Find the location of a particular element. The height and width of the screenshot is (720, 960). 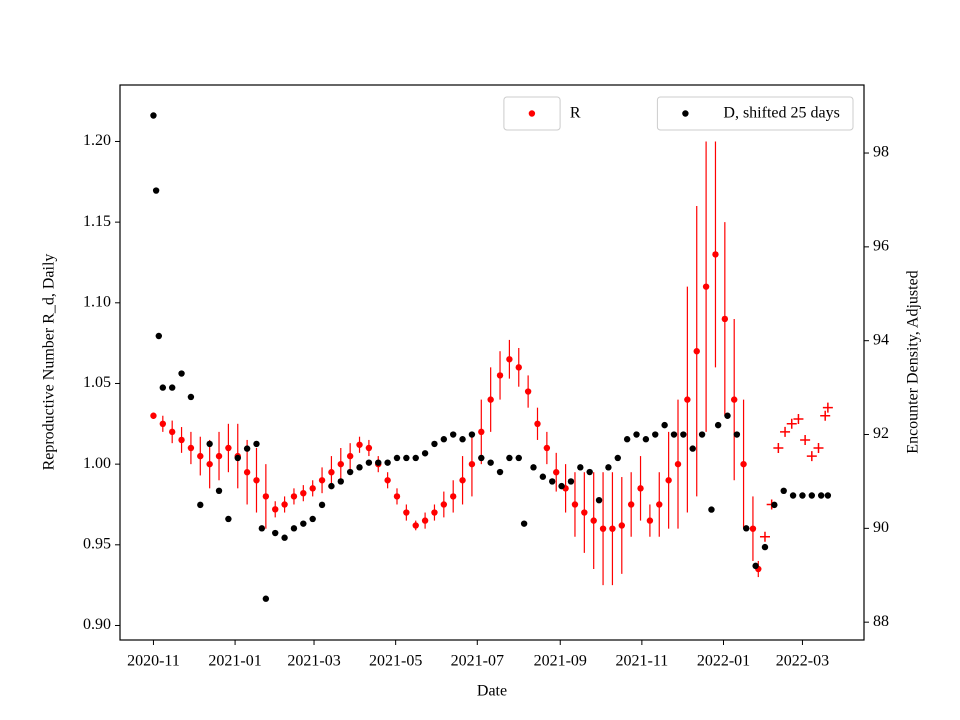

x-tick-label: 2021-07 is located at coordinates (477, 661).